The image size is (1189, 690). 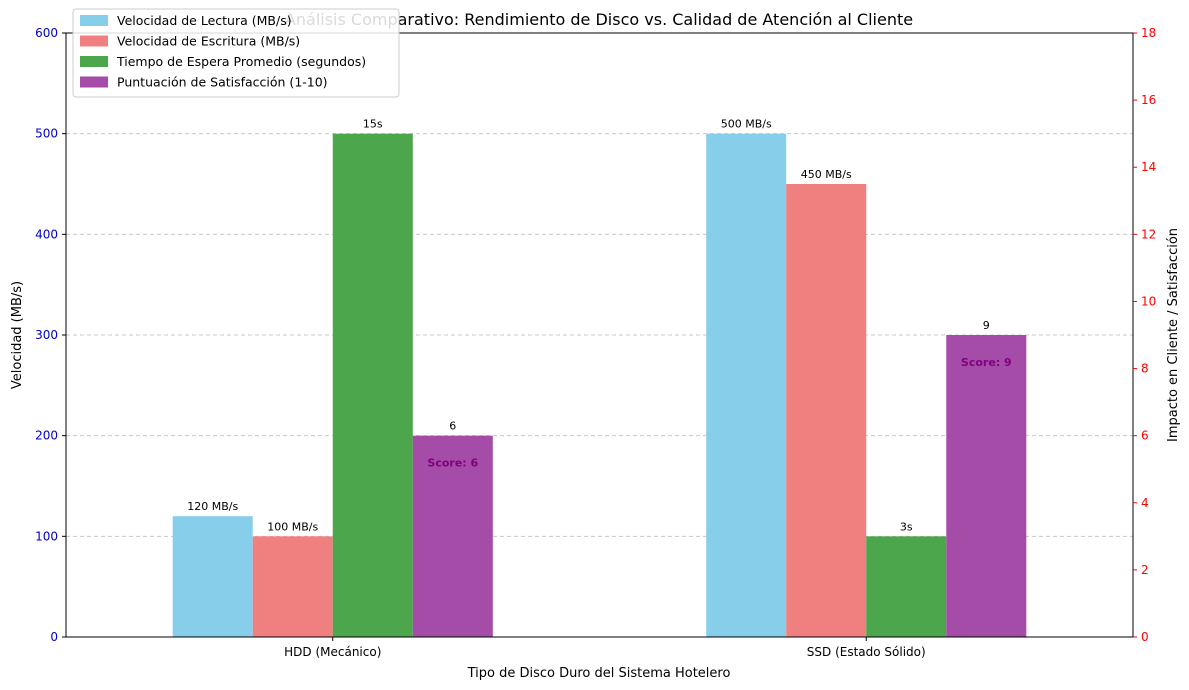 I want to click on left-tick-label: 0, so click(x=54, y=637).